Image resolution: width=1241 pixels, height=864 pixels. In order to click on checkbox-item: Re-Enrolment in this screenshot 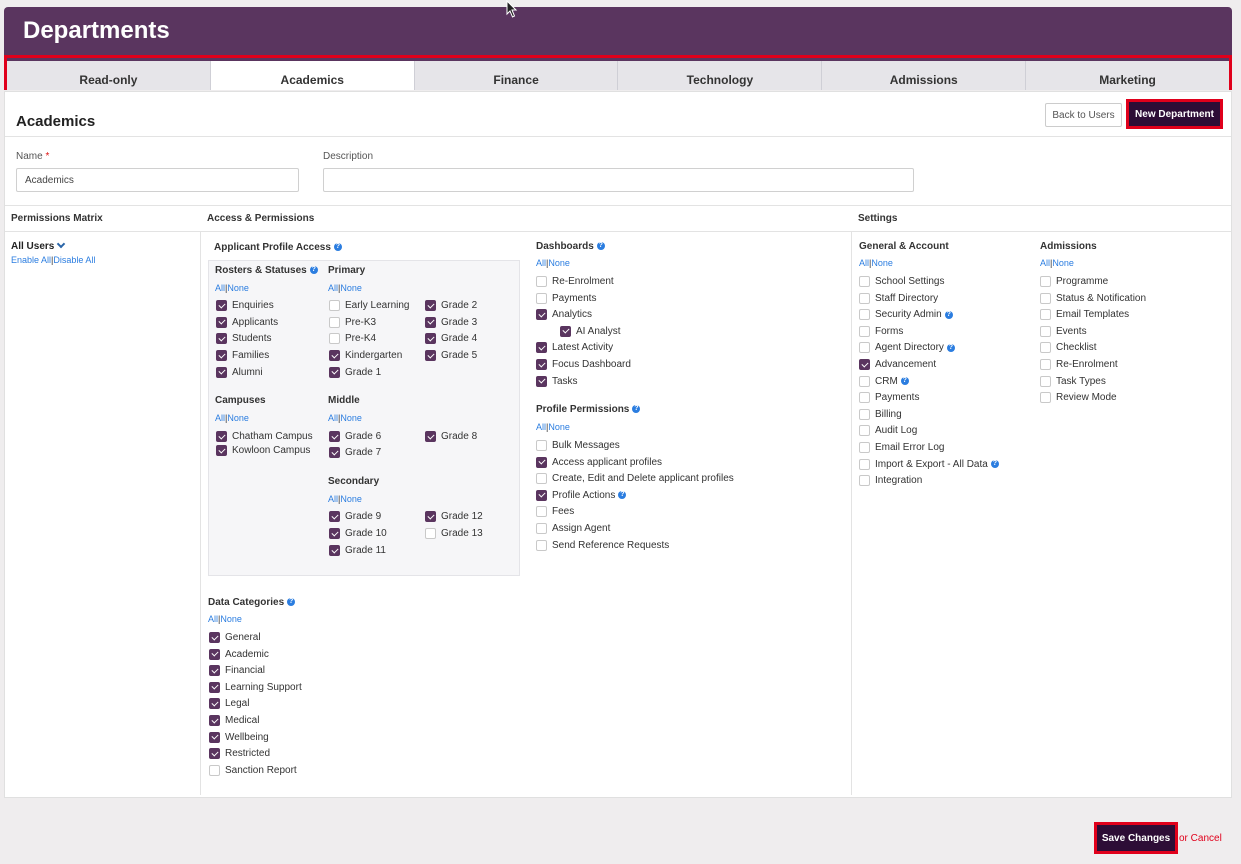, I will do `click(575, 281)`.